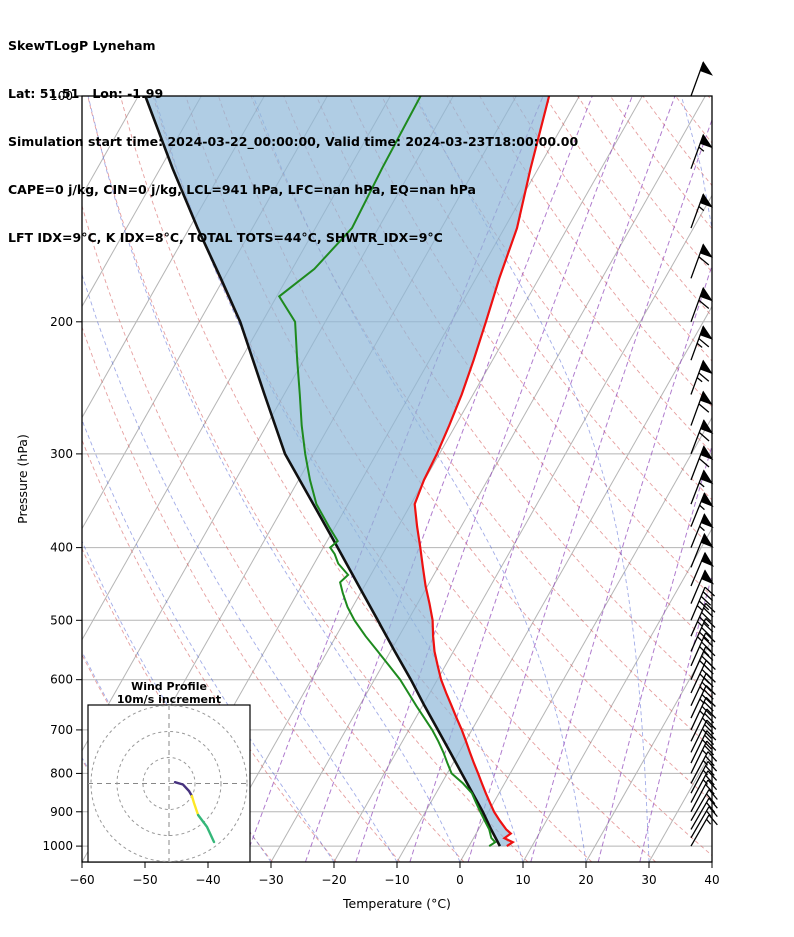 This screenshot has height=937, width=794. Describe the element at coordinates (482, 472) in the screenshot. I see `temperature-line` at that location.